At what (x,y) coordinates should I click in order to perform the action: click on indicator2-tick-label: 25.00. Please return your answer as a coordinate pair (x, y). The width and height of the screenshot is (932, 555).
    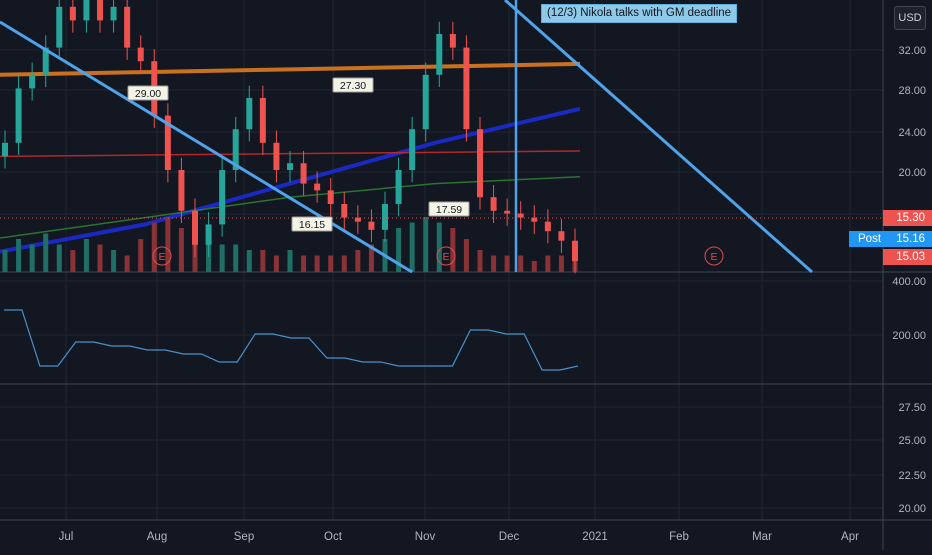
    Looking at the image, I should click on (912, 441).